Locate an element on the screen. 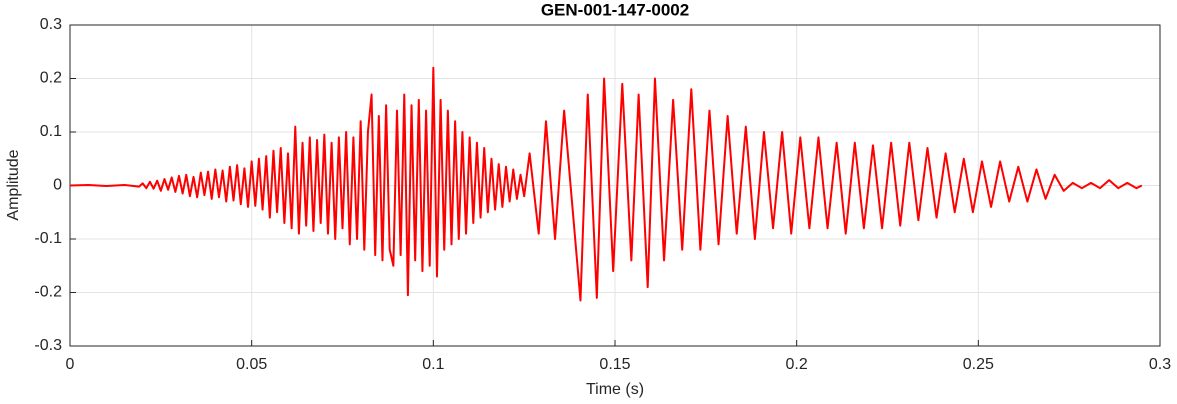 This screenshot has height=404, width=1177. y-tick-label: 0.2 is located at coordinates (51, 78).